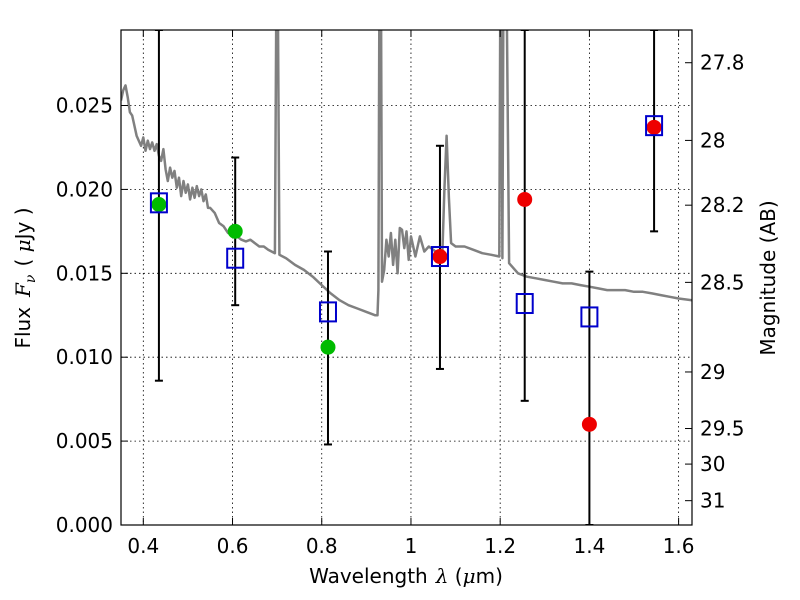 This screenshot has width=800, height=600. What do you see at coordinates (722, 429) in the screenshot?
I see `mag-tick-label: 29.5` at bounding box center [722, 429].